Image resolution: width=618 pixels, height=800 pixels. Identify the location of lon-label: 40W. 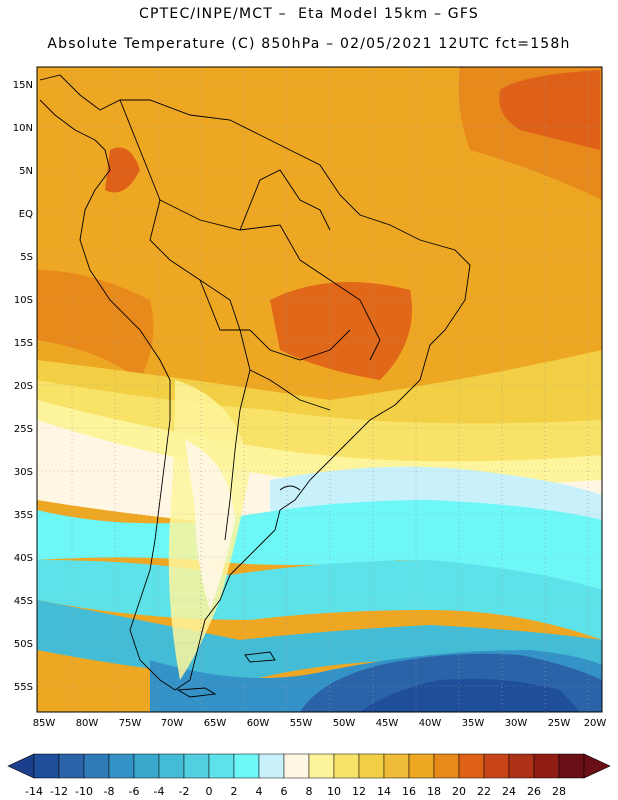
(430, 723).